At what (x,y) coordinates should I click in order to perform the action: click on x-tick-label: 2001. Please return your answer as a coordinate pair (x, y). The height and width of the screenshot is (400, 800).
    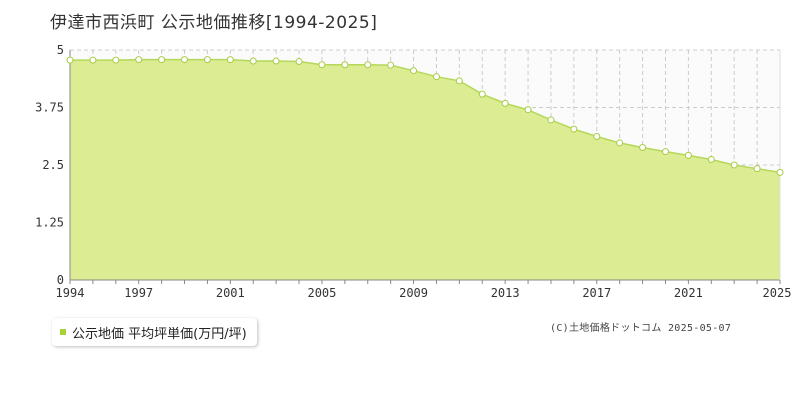
    Looking at the image, I should click on (230, 293).